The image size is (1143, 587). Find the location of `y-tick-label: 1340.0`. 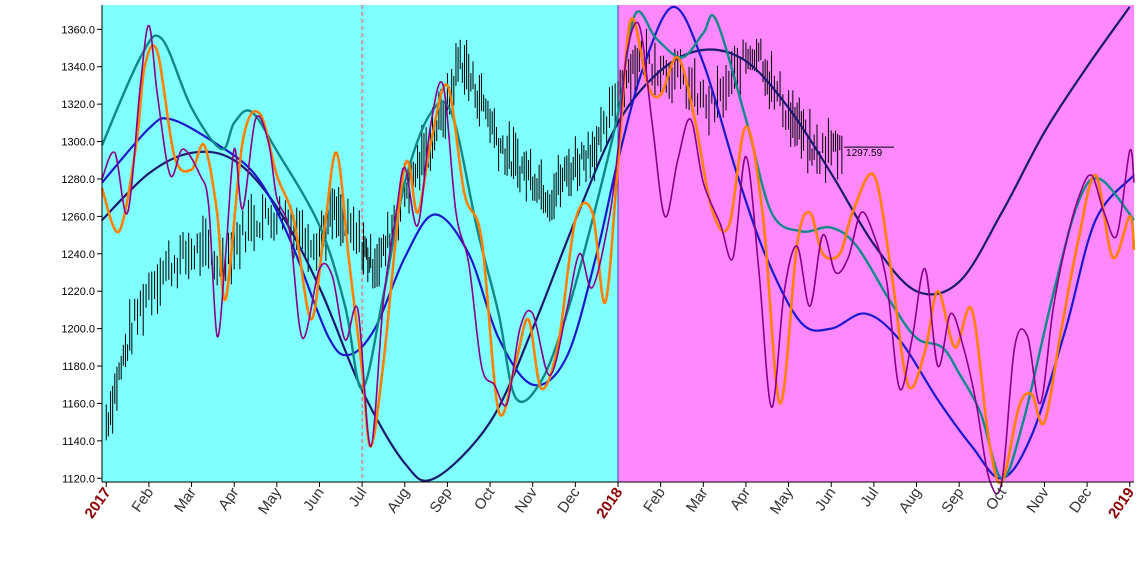

y-tick-label: 1340.0 is located at coordinates (78, 68).